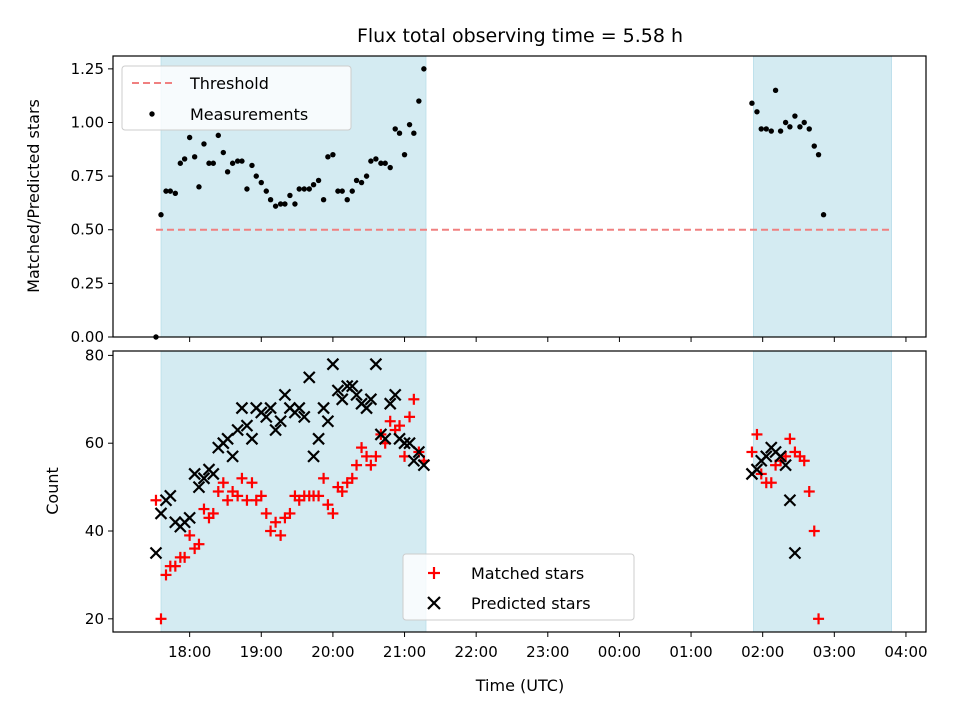  Describe the element at coordinates (527, 573) in the screenshot. I see `legend-matched-label: Matched stars` at that location.